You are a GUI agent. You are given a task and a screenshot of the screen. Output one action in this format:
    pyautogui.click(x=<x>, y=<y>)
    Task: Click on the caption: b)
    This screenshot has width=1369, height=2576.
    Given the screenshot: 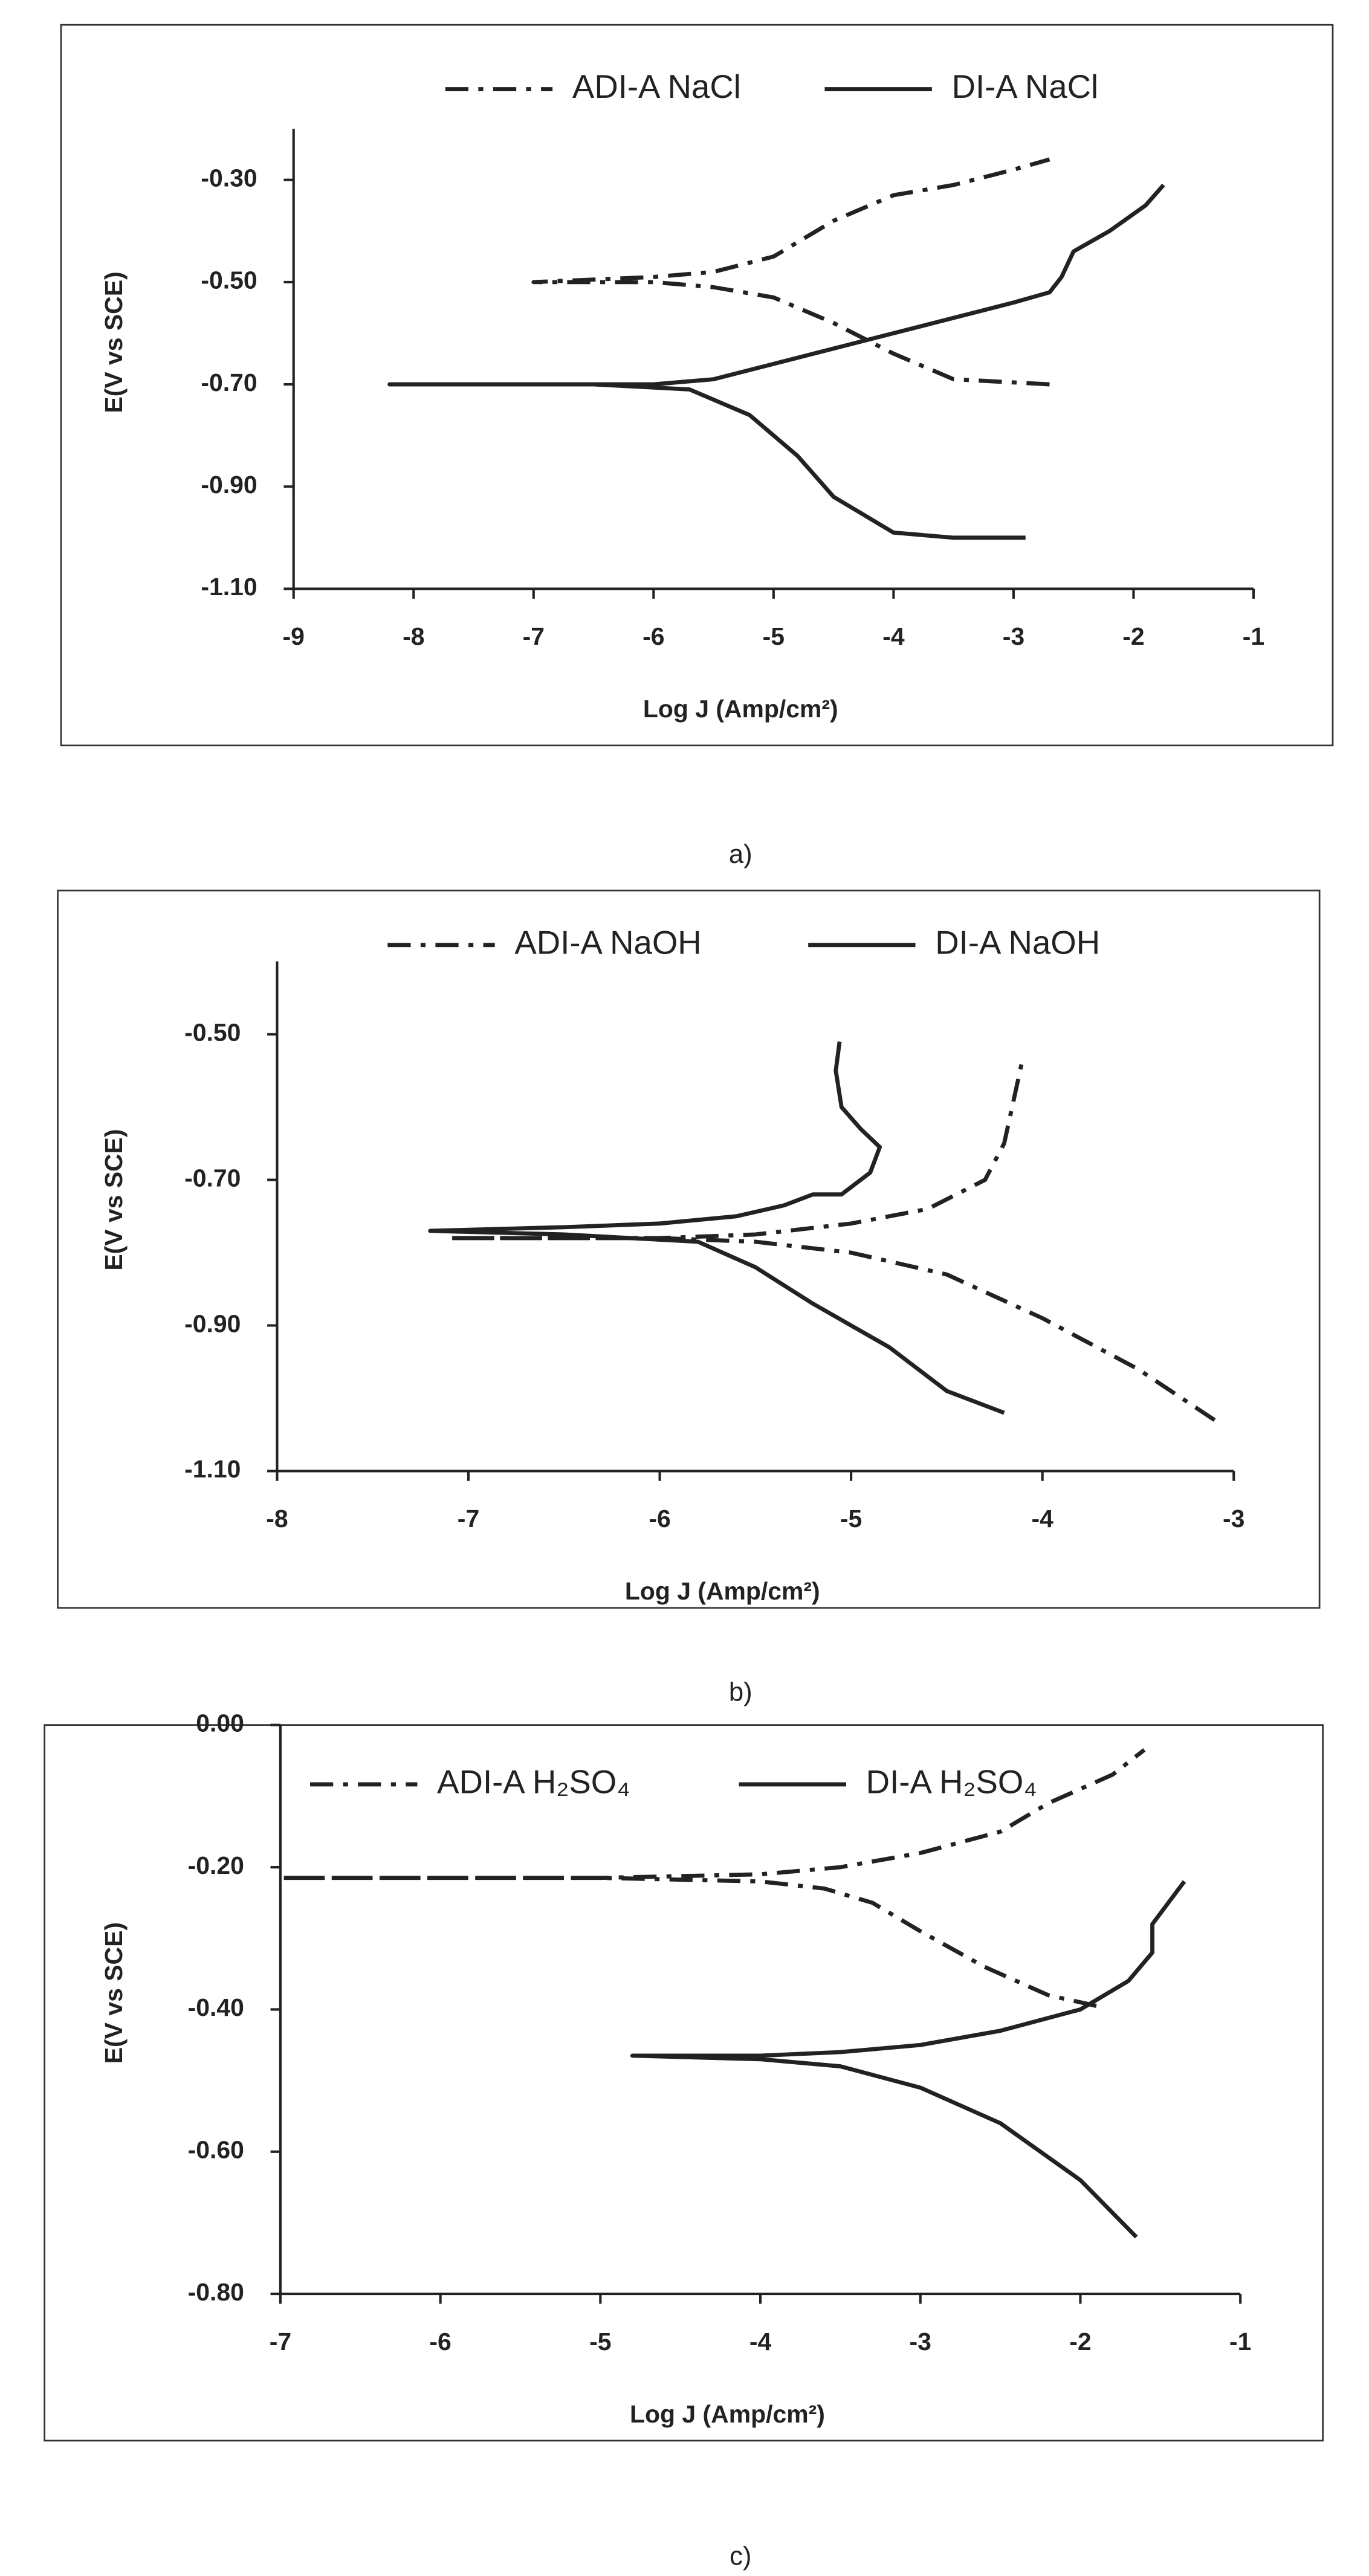 What is the action you would take?
    pyautogui.click(x=740, y=1692)
    